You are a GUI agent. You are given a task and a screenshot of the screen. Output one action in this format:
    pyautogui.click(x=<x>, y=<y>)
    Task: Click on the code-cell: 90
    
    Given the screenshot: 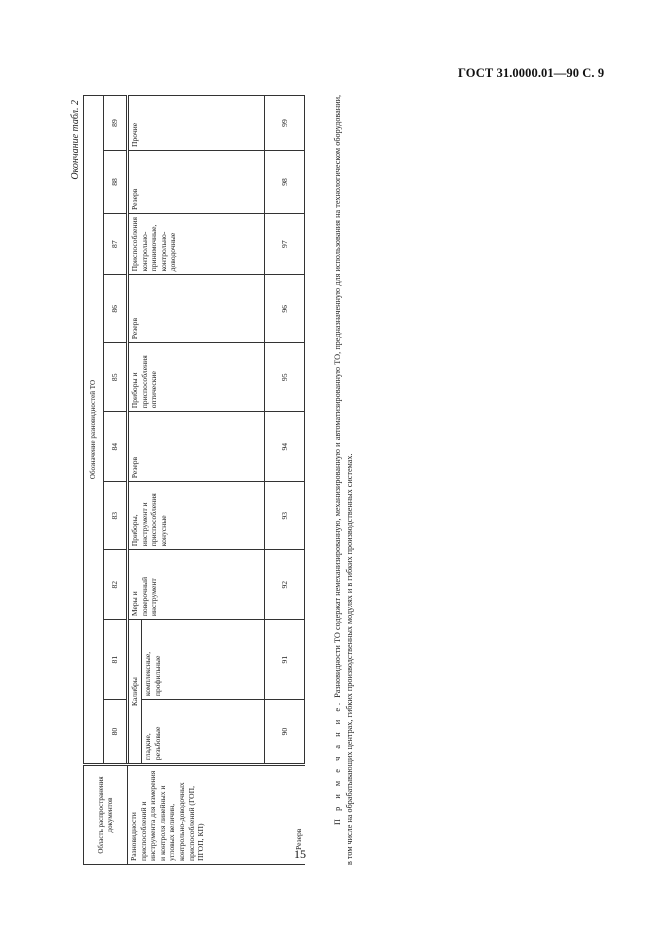 What is the action you would take?
    pyautogui.click(x=284, y=732)
    